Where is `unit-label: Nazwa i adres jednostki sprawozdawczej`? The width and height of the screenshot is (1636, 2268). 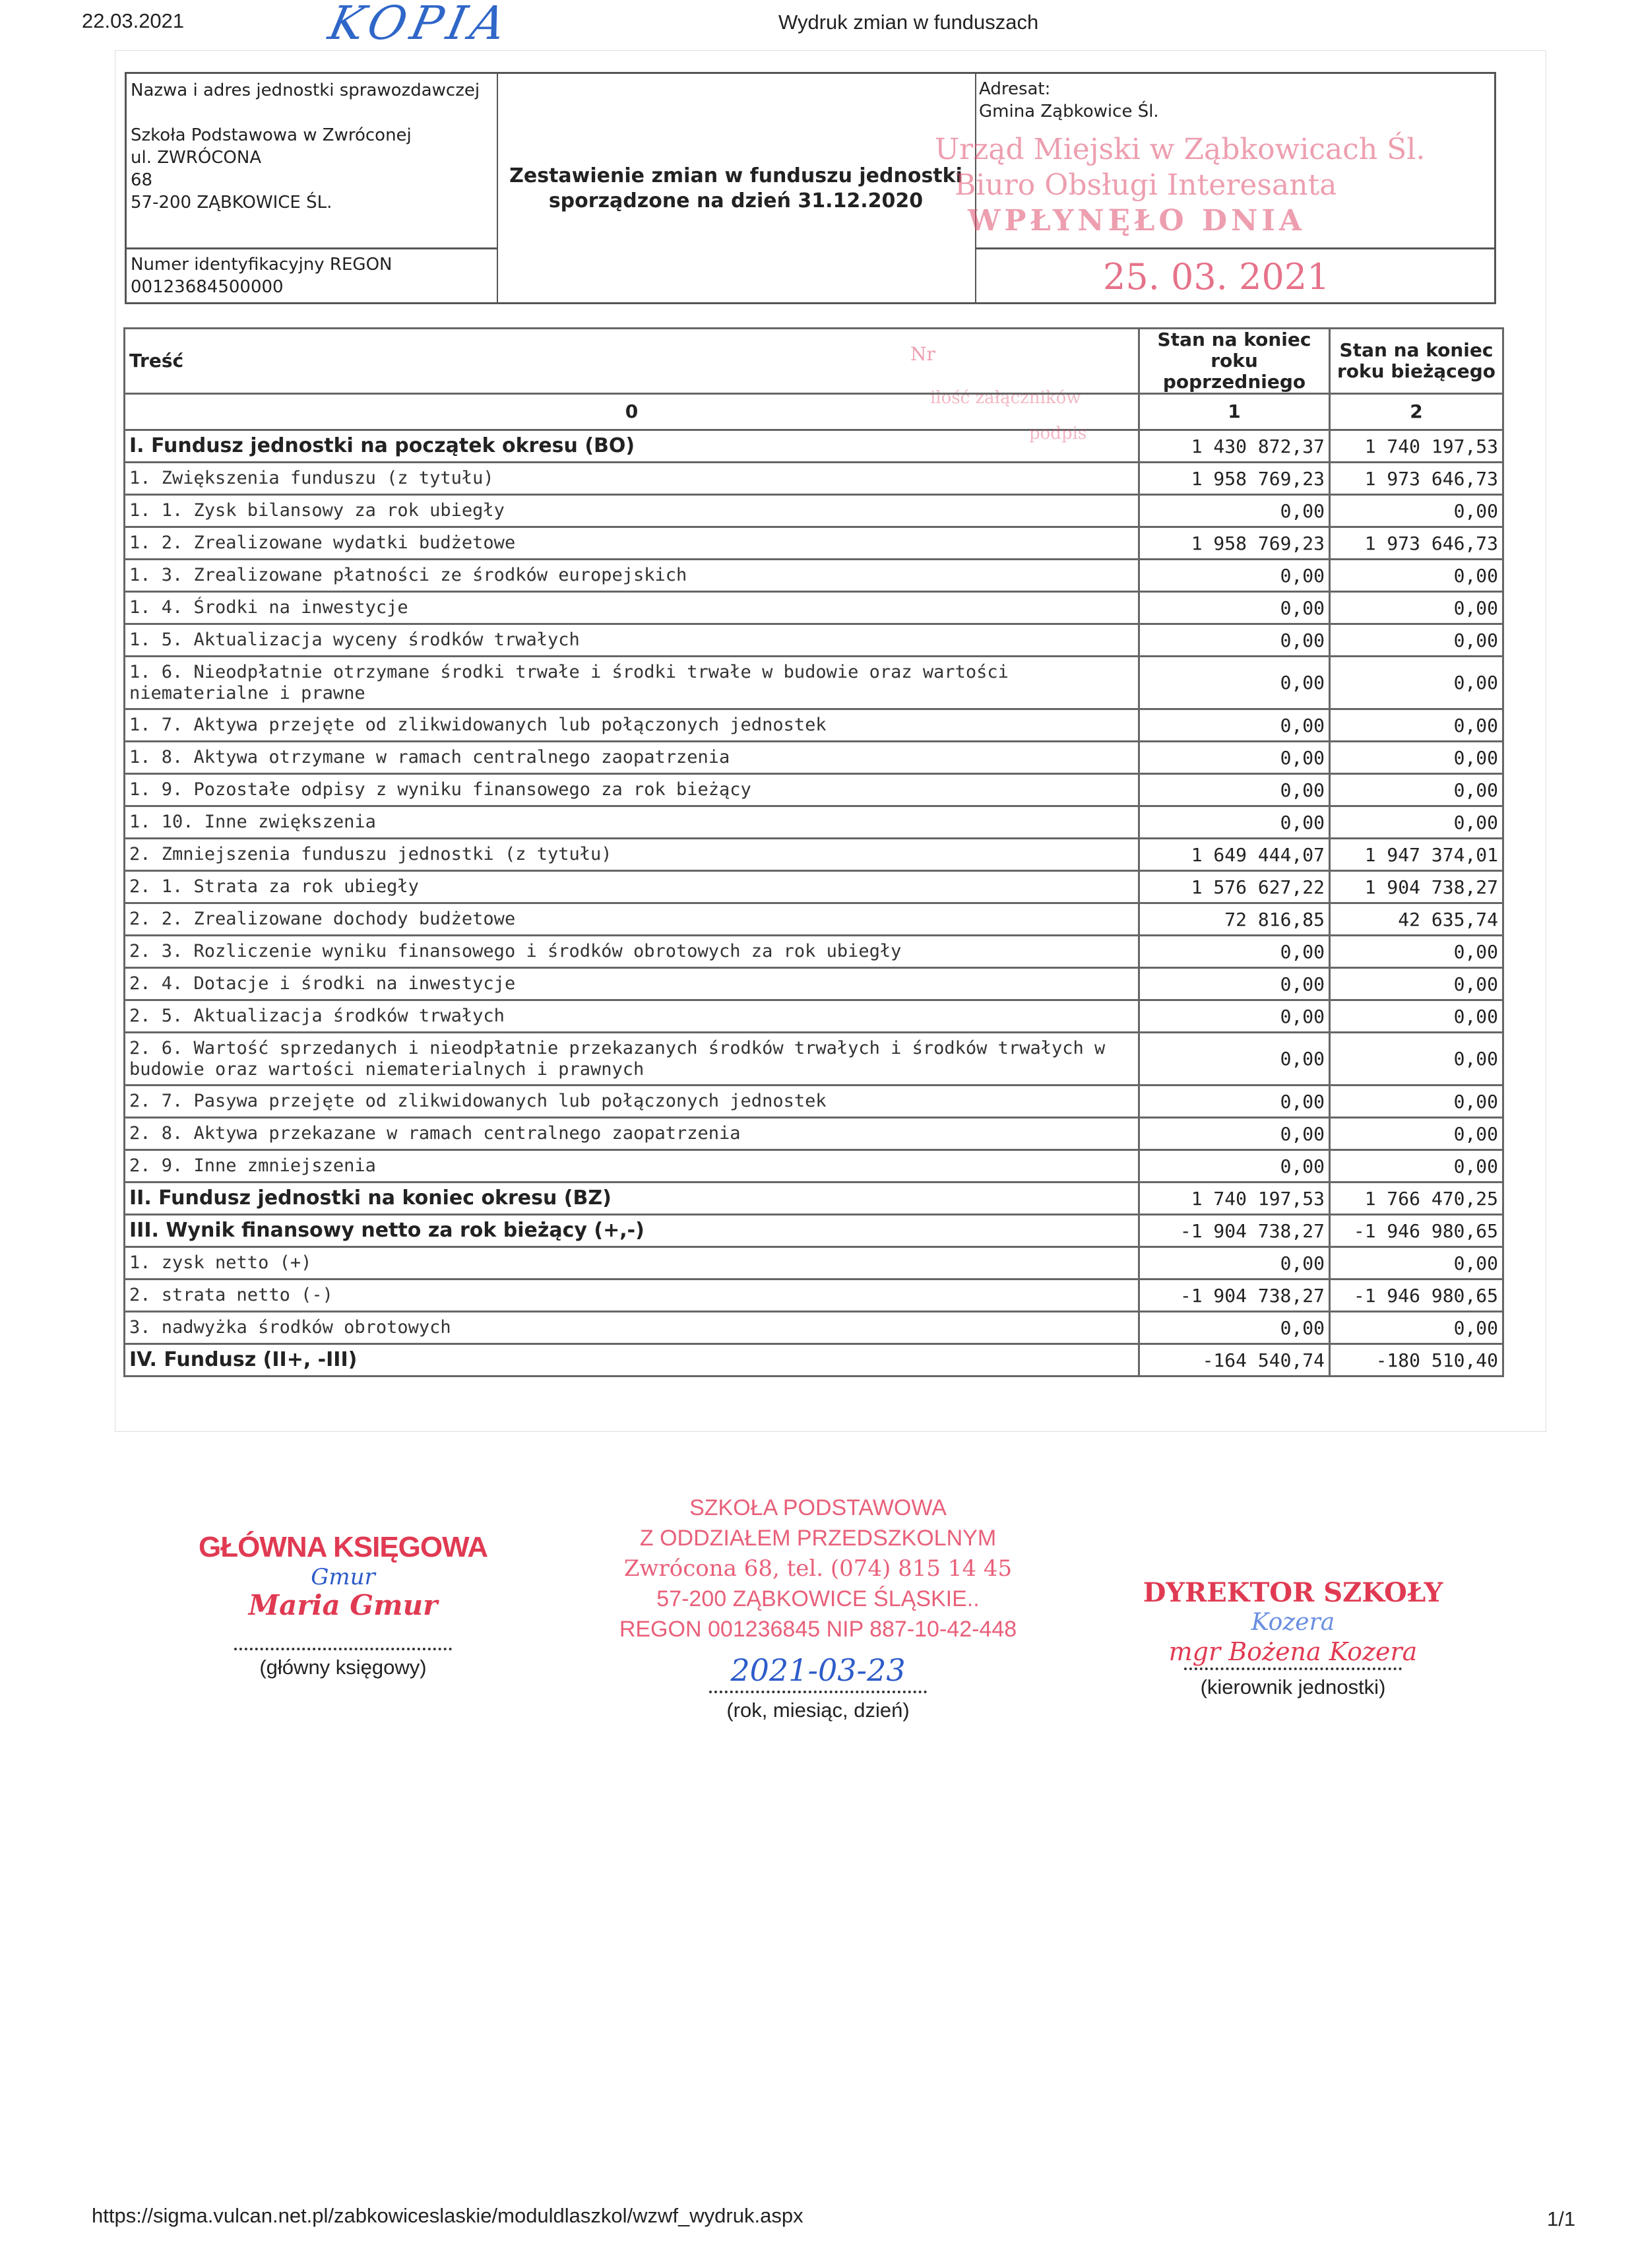 unit-label: Nazwa i adres jednostki sprawozdawczej is located at coordinates (305, 91).